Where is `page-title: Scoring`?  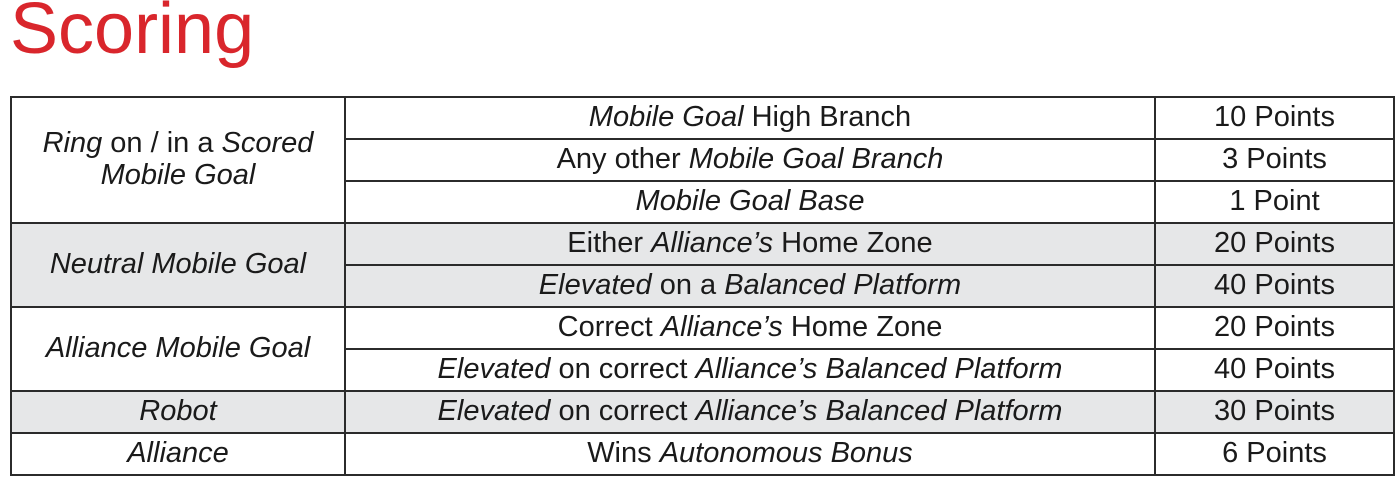
page-title: Scoring is located at coordinates (132, 34).